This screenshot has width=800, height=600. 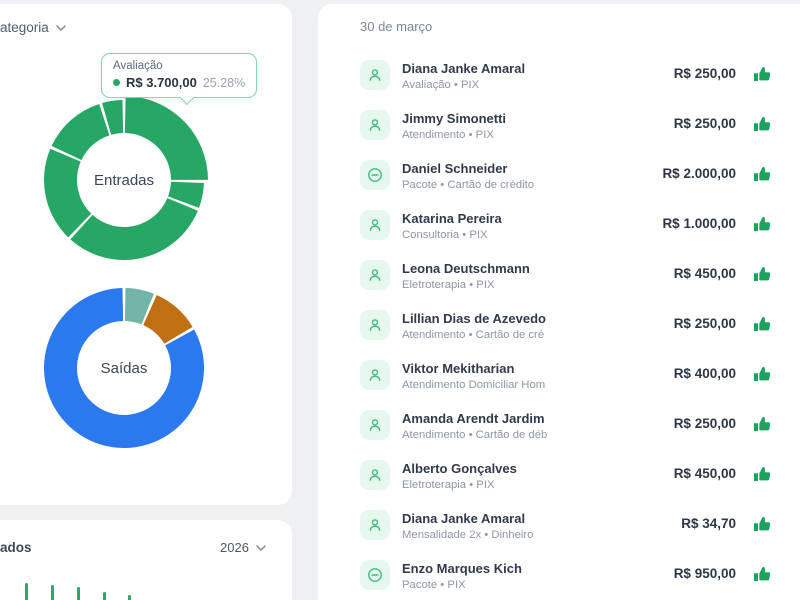 What do you see at coordinates (24, 27) in the screenshot?
I see `category-dropdown-label: ategoria` at bounding box center [24, 27].